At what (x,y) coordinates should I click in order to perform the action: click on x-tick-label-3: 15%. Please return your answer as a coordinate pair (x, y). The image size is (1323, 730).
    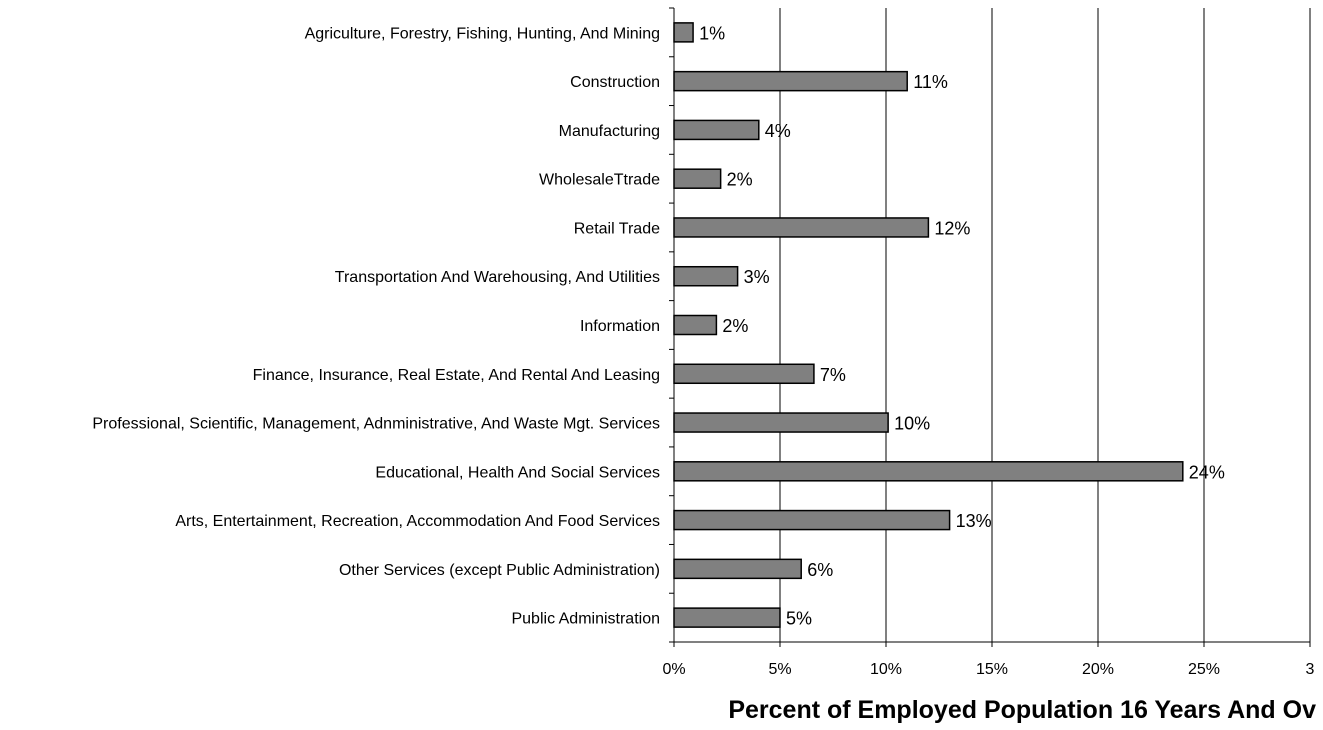
    Looking at the image, I should click on (992, 669).